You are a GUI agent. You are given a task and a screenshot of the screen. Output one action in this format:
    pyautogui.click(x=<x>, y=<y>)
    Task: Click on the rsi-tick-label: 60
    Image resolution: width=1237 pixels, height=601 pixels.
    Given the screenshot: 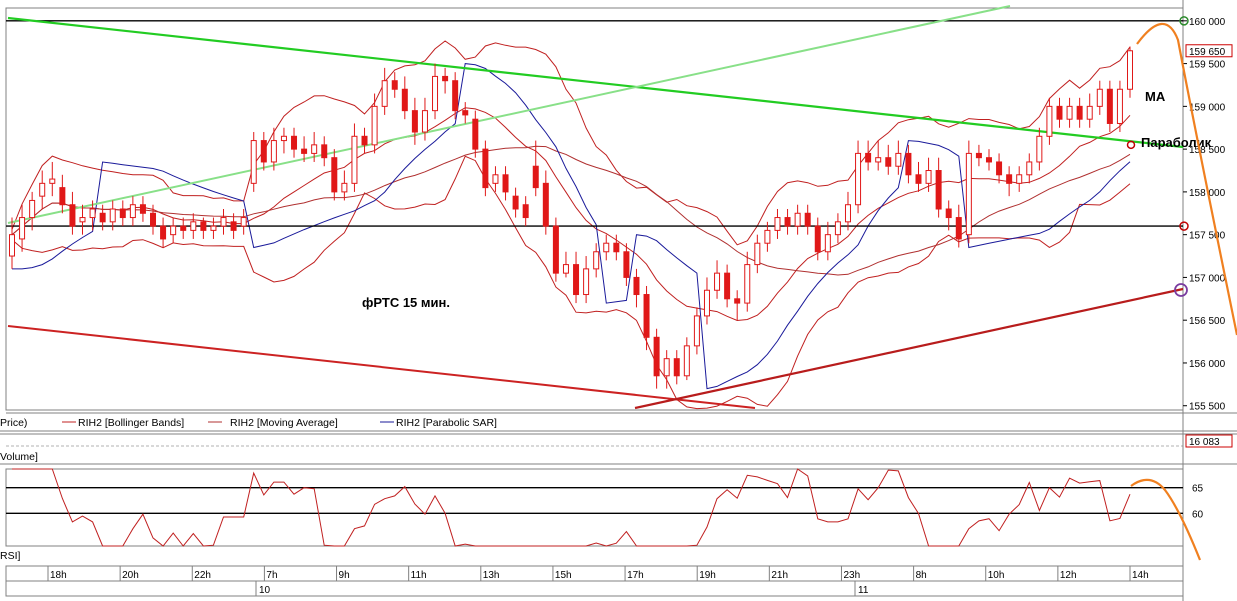 What is the action you would take?
    pyautogui.click(x=1198, y=514)
    